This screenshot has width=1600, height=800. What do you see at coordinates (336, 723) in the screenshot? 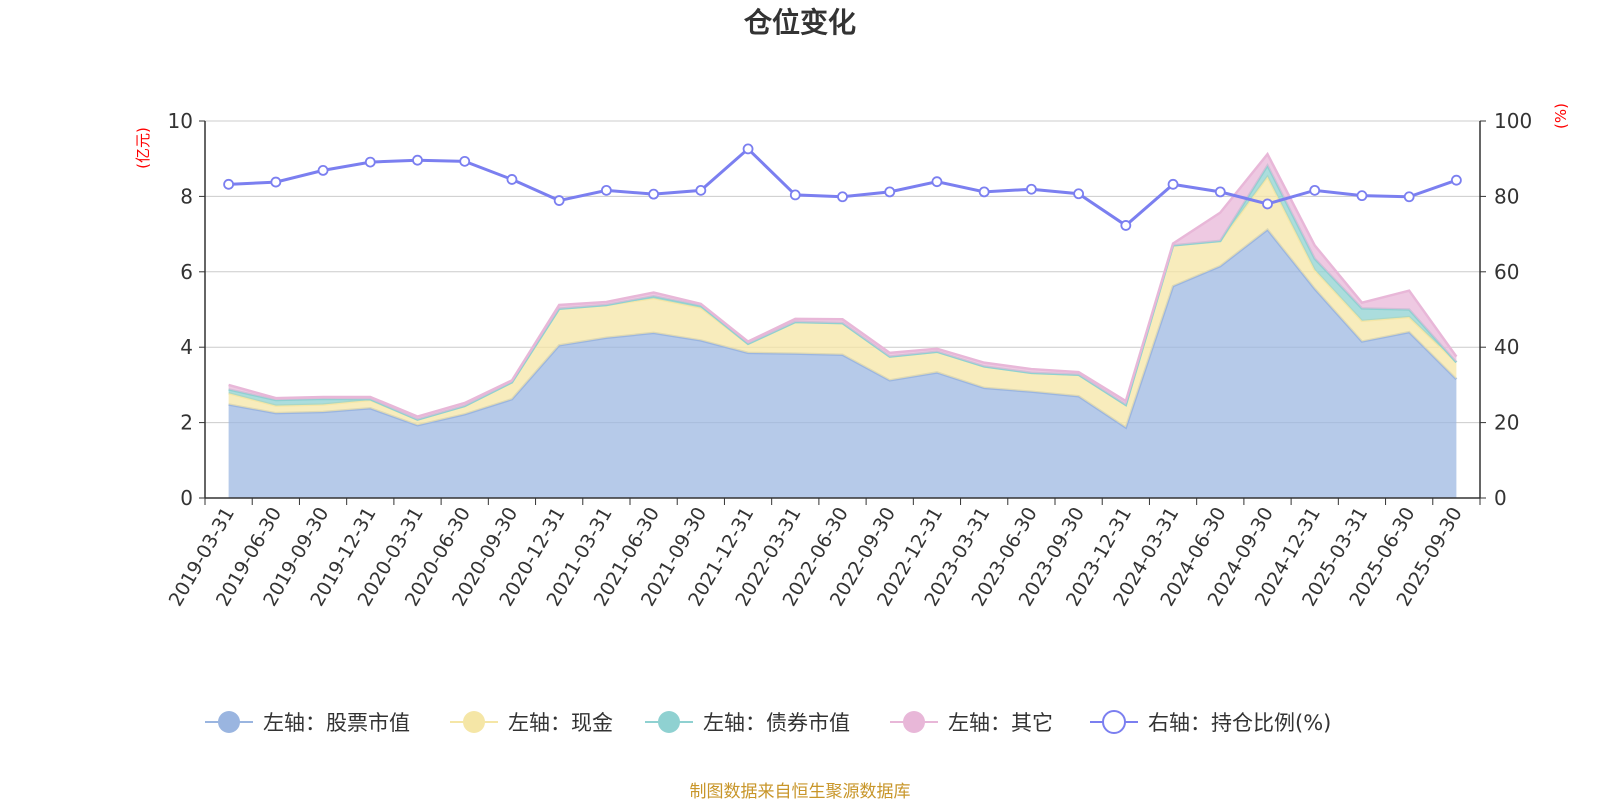
I see `legend-label-1: 左轴：股票市值` at bounding box center [336, 723].